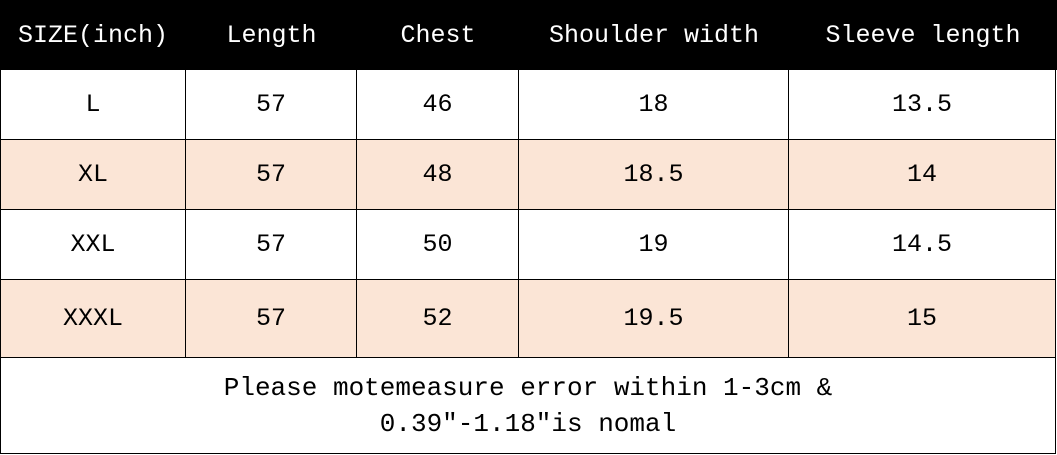 The image size is (1057, 455). I want to click on table-cell: 13.5, so click(922, 105).